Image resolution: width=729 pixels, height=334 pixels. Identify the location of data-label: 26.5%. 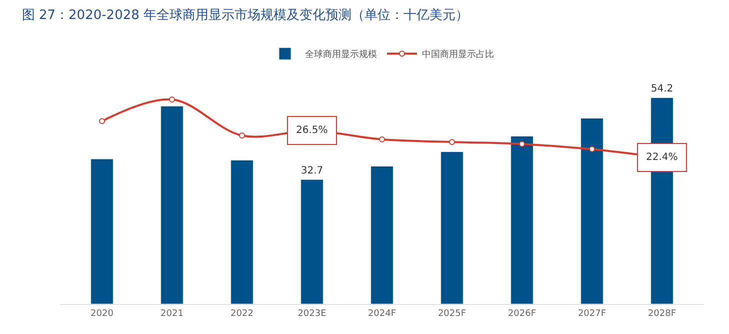
(312, 130).